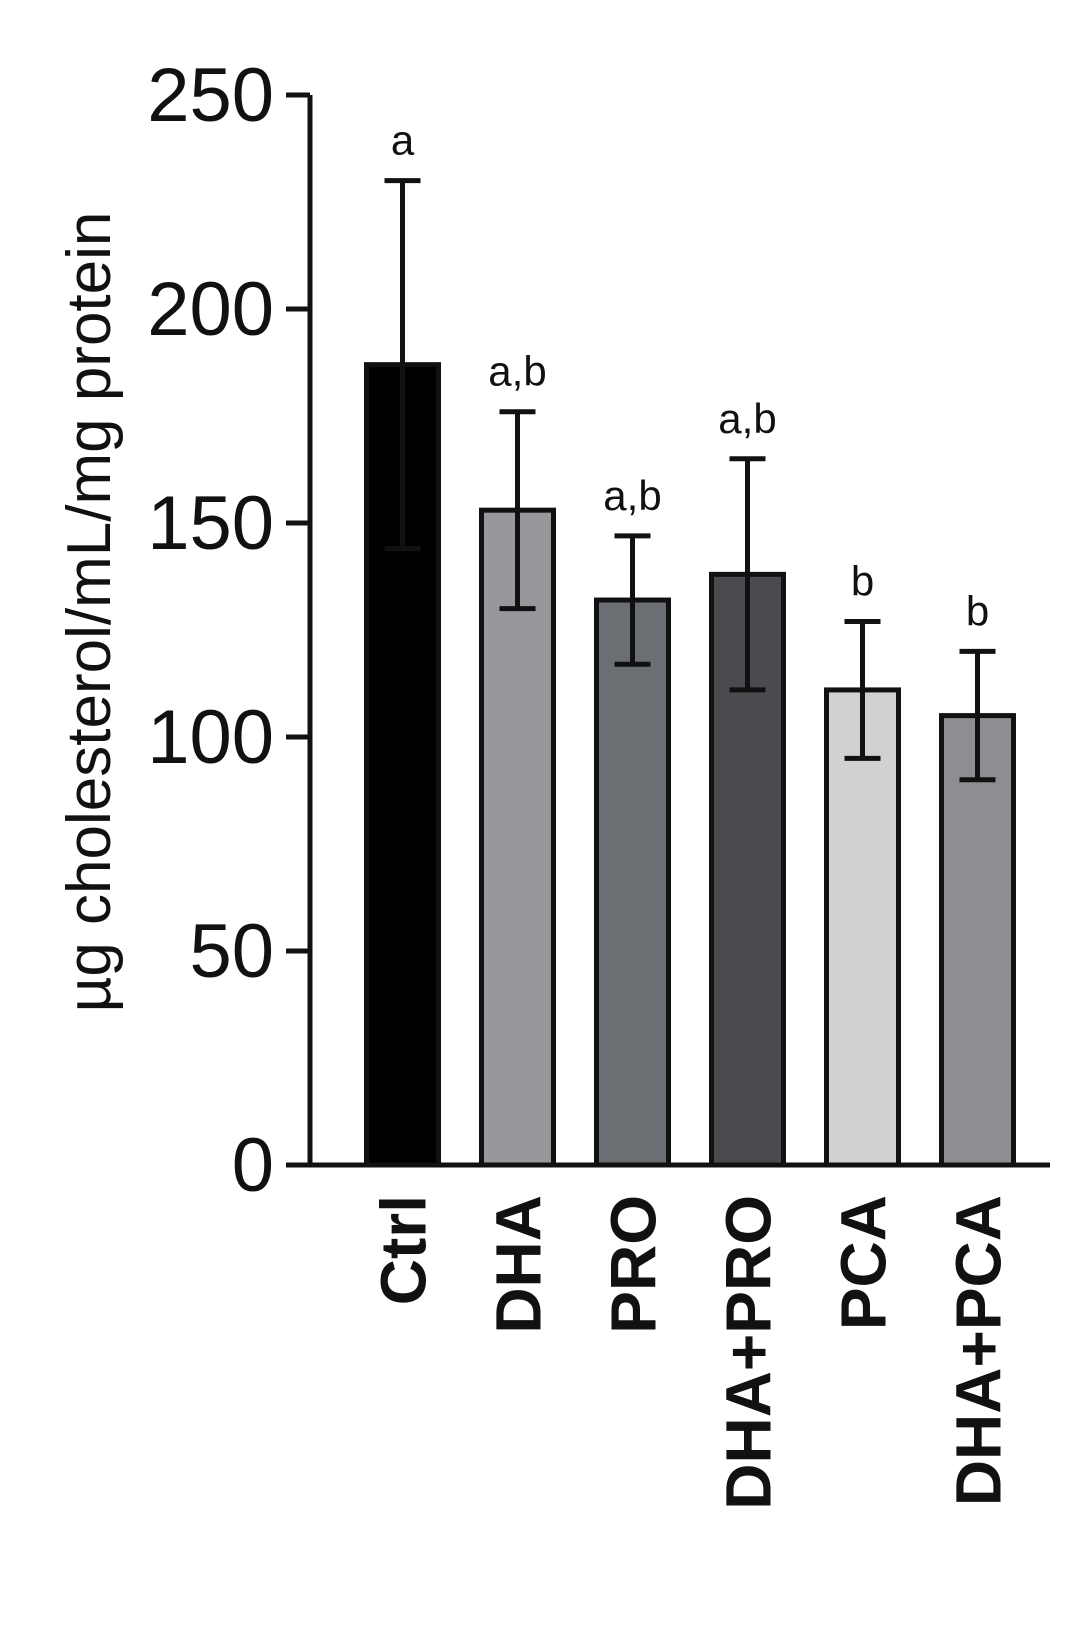 Image resolution: width=1084 pixels, height=1651 pixels. What do you see at coordinates (979, 1350) in the screenshot?
I see `x-category-label: DHA+PCA` at bounding box center [979, 1350].